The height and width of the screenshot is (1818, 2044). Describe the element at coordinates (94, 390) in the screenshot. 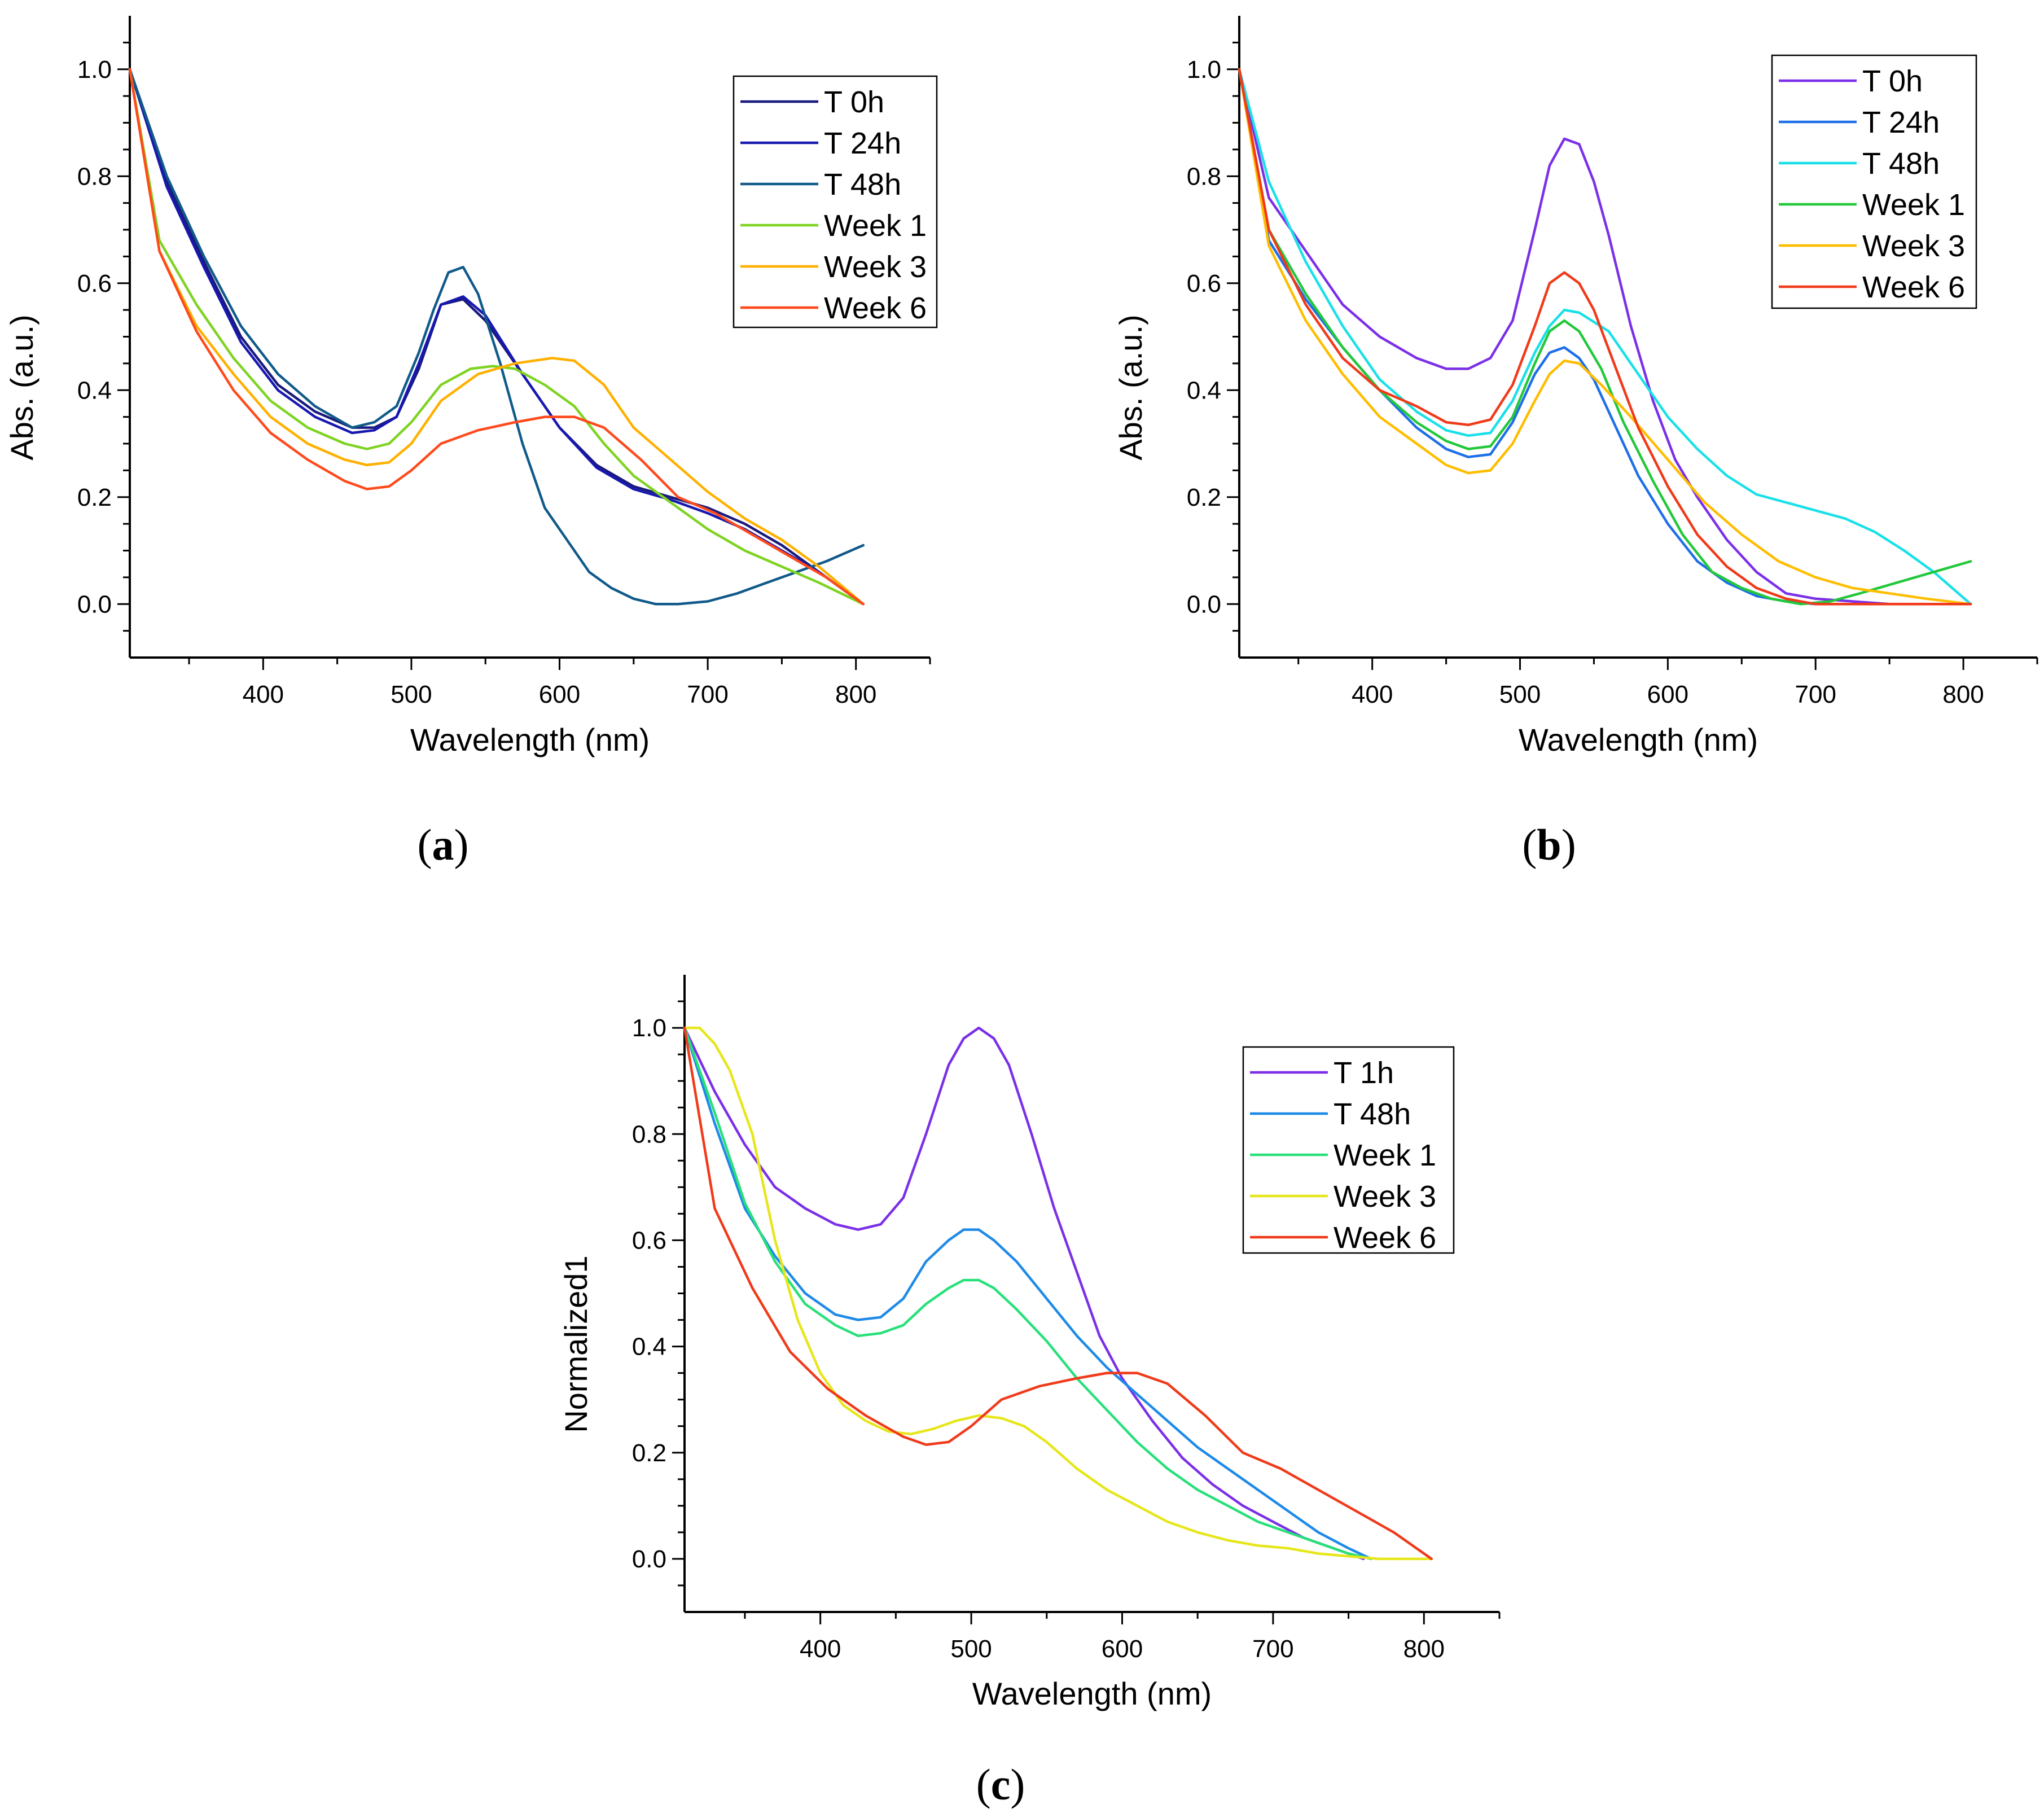

I see `y-tick-label: 0.4` at that location.